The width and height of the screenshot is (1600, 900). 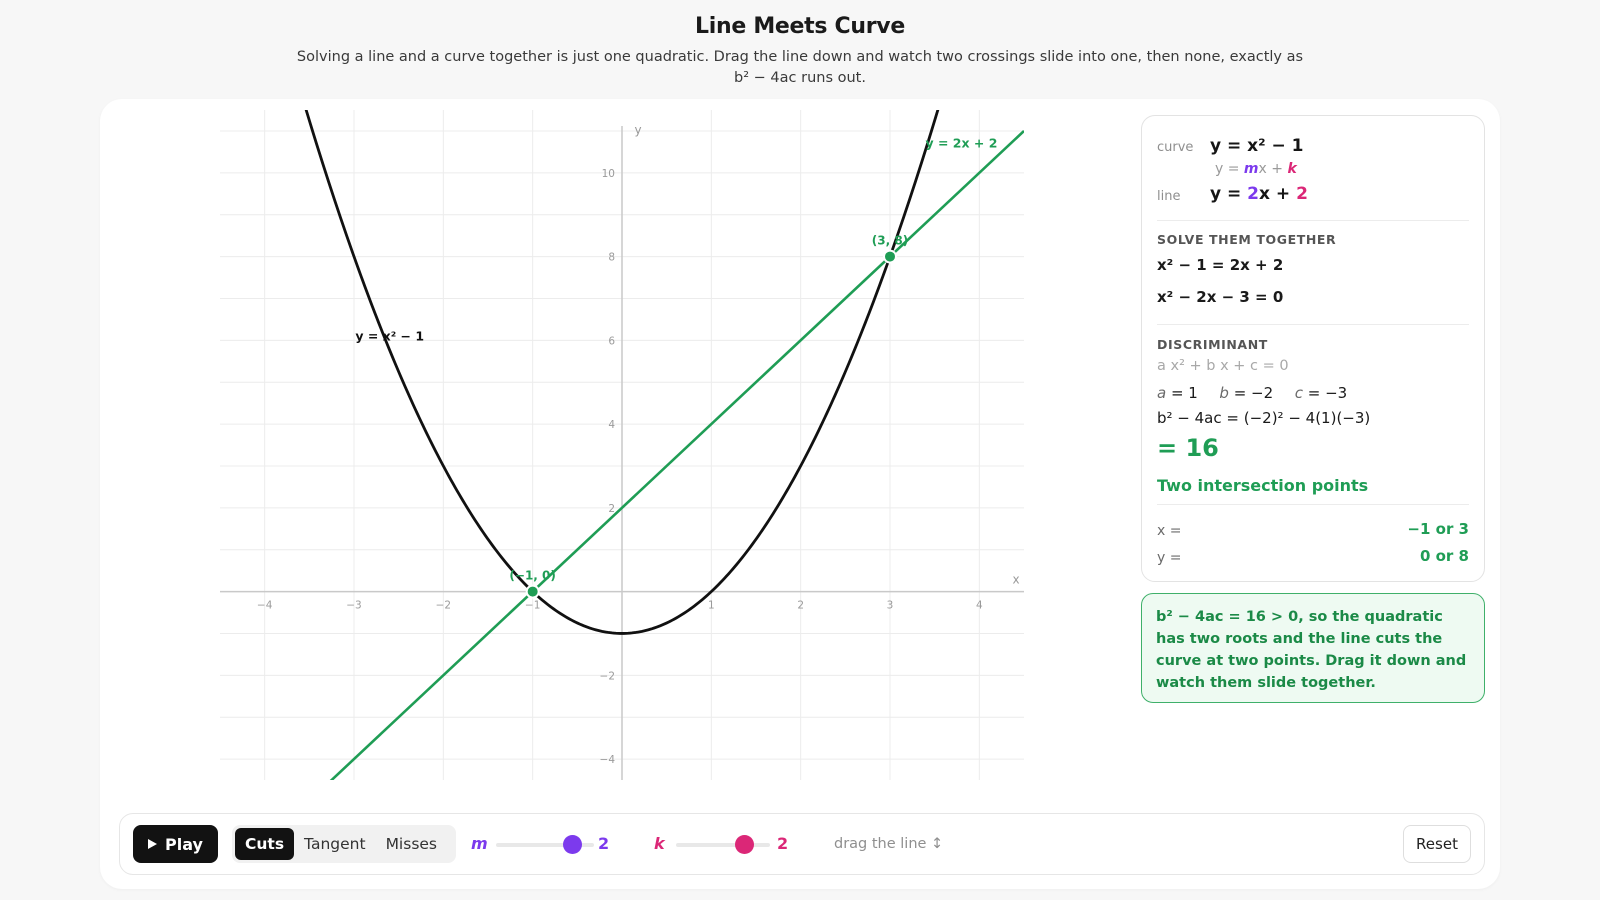 I want to click on m-slider-value: 2, so click(x=604, y=843).